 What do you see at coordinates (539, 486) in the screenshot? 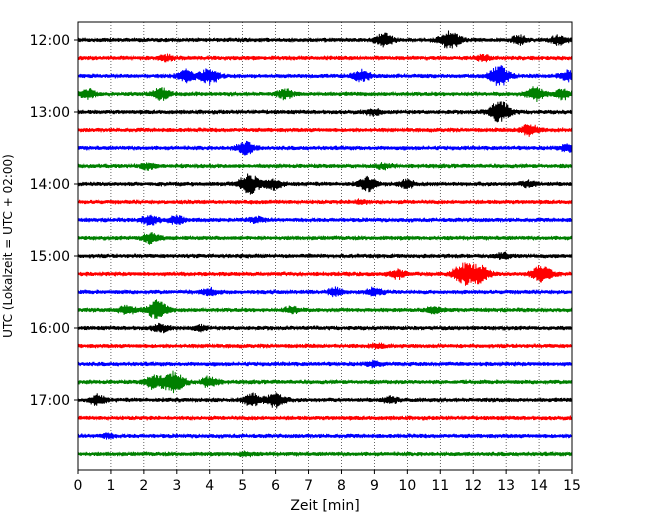
I see `x-tick-label: 14` at bounding box center [539, 486].